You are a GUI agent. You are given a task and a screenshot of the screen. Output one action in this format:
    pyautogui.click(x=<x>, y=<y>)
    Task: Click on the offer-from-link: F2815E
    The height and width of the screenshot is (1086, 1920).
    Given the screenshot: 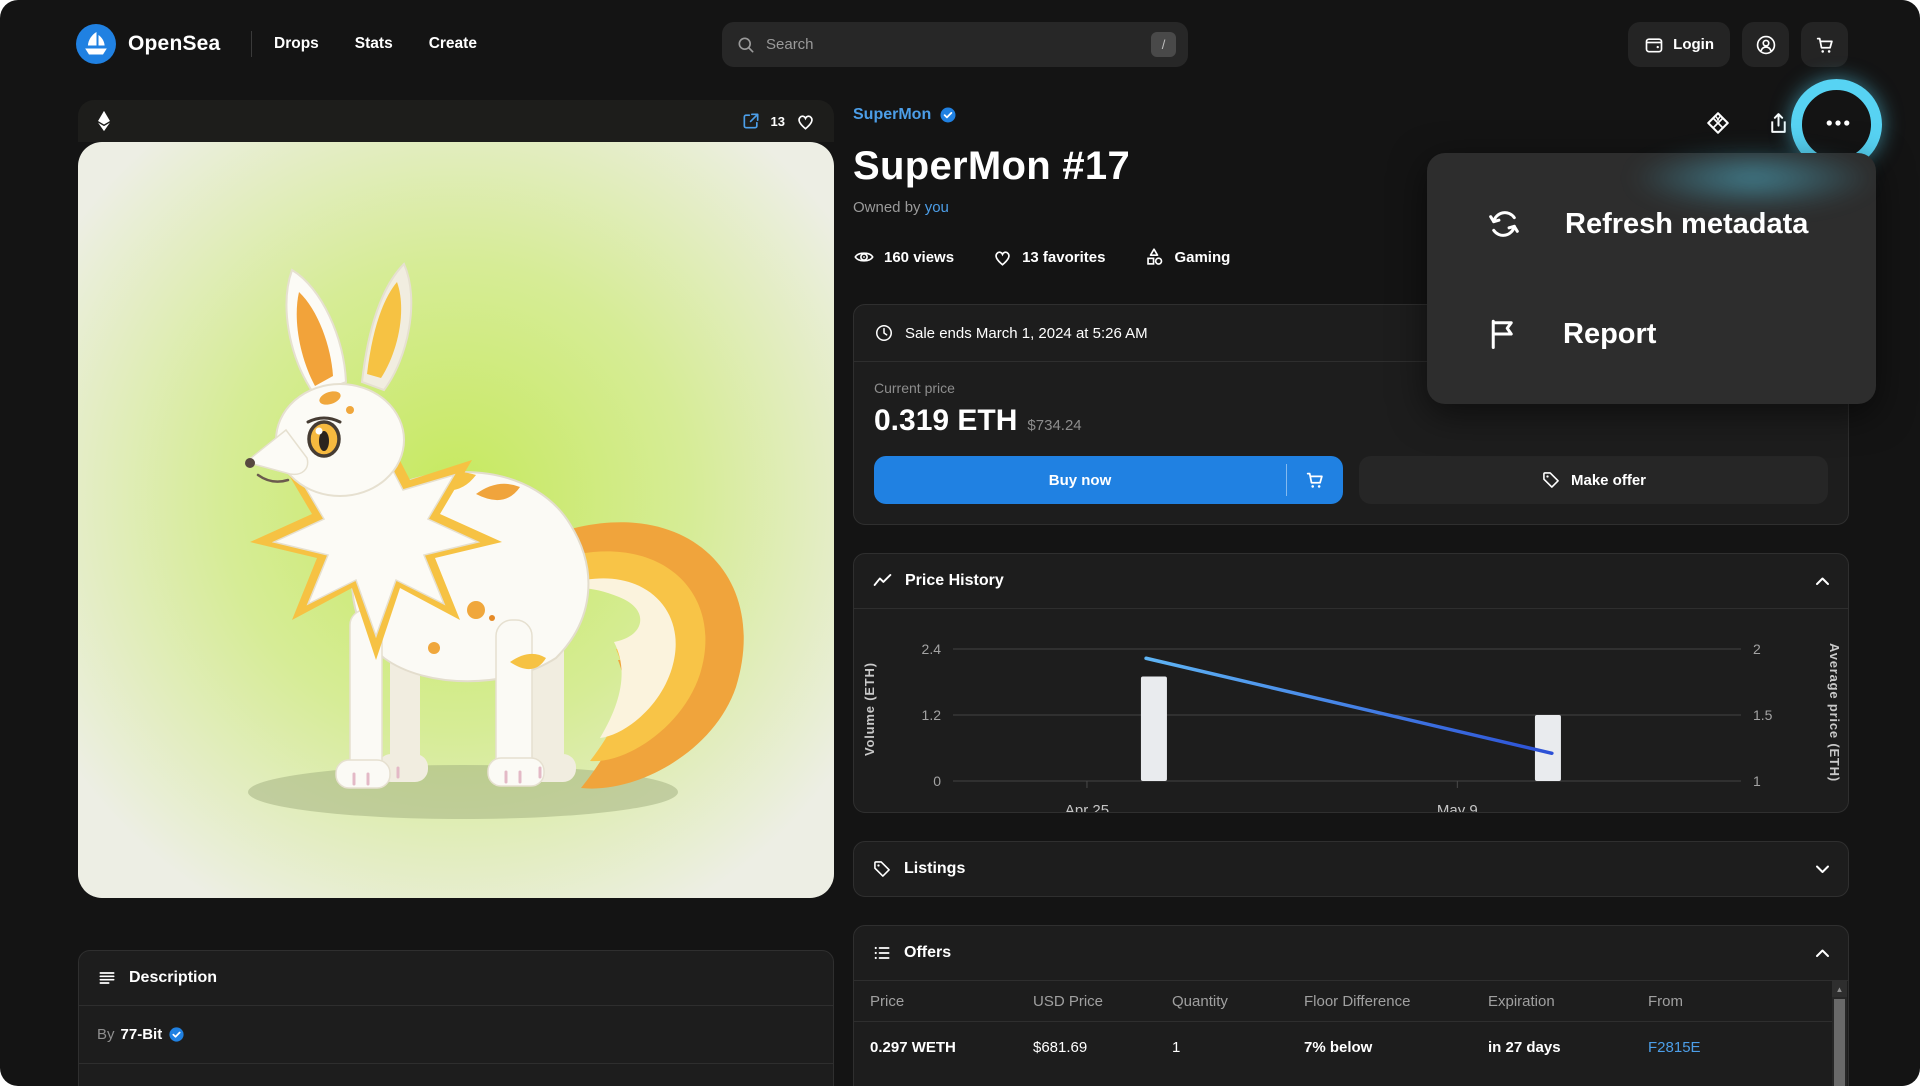 What is the action you would take?
    pyautogui.click(x=1674, y=1047)
    